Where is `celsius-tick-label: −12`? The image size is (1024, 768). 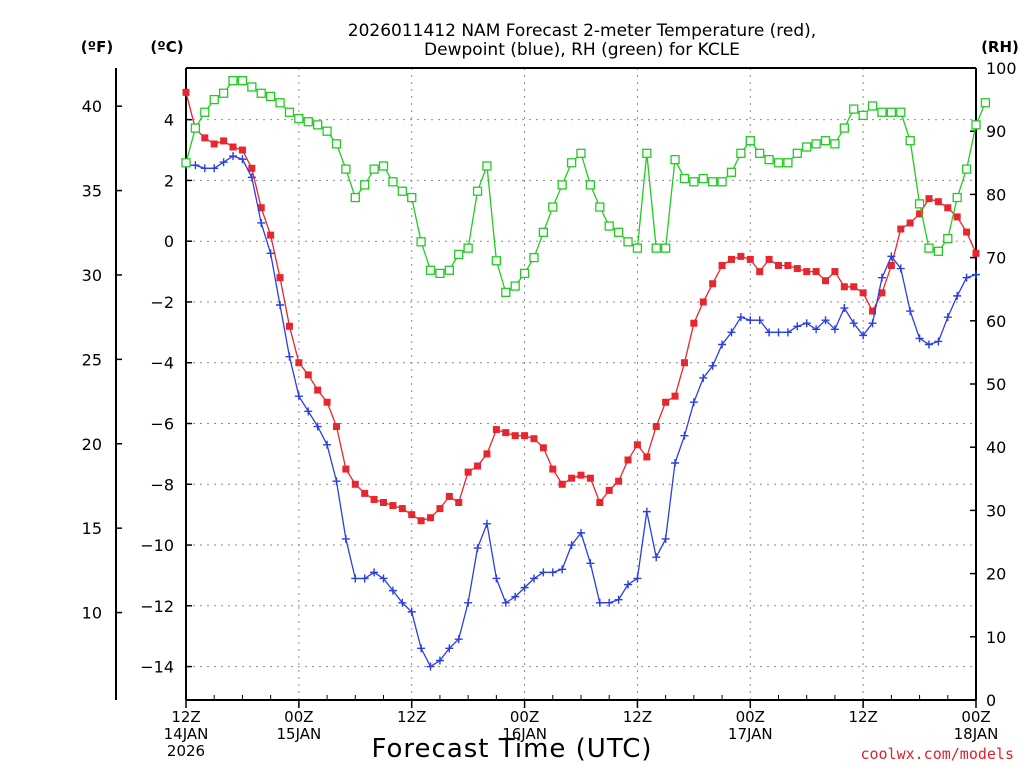 celsius-tick-label: −12 is located at coordinates (157, 606).